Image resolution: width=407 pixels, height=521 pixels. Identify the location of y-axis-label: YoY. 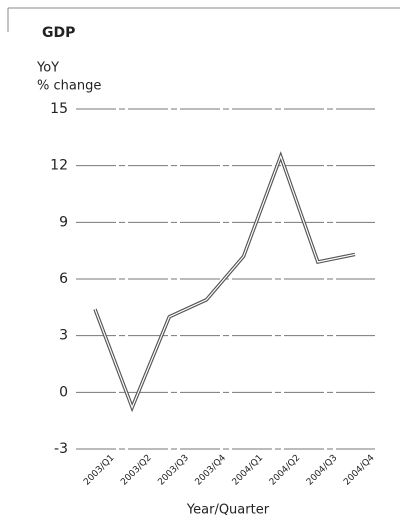
(47, 68).